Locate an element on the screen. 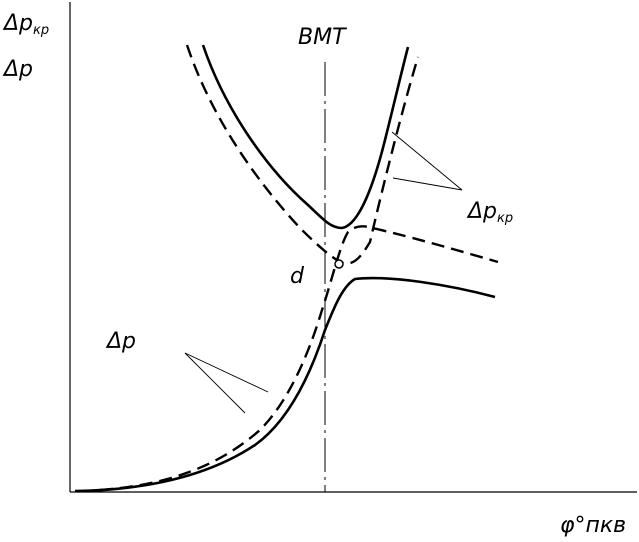  dp-leader-lower is located at coordinates (215, 383).